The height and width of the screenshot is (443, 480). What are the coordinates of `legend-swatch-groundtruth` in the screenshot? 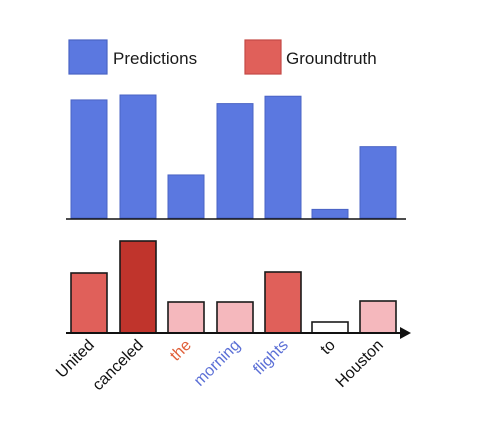 It's located at (263, 57).